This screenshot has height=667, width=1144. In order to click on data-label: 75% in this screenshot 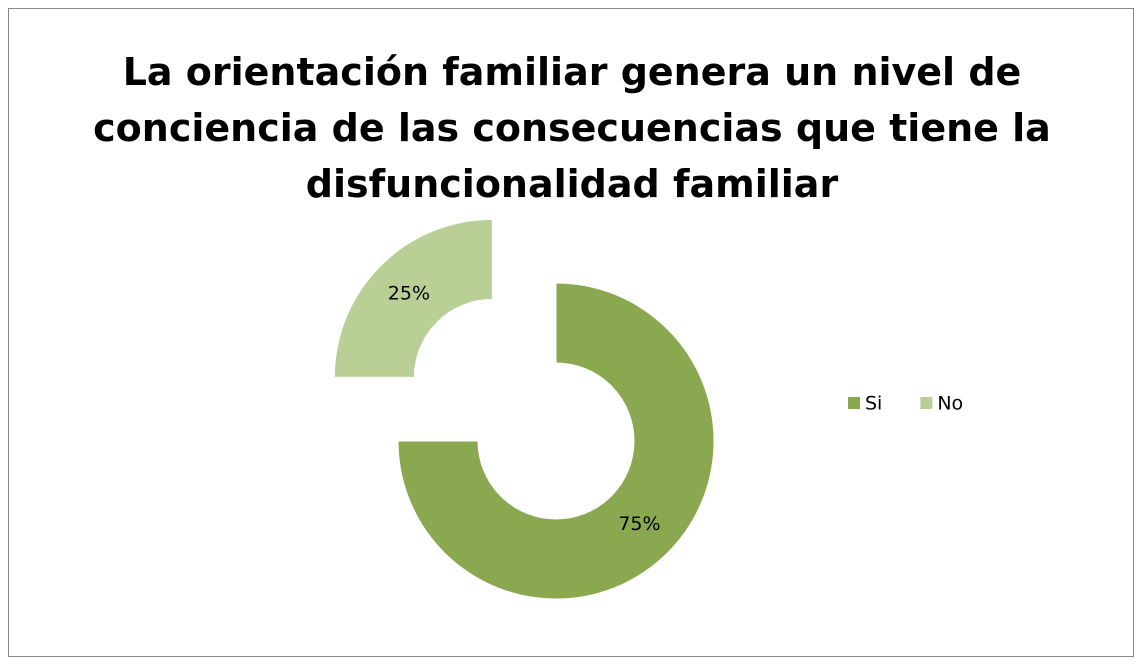, I will do `click(639, 524)`.